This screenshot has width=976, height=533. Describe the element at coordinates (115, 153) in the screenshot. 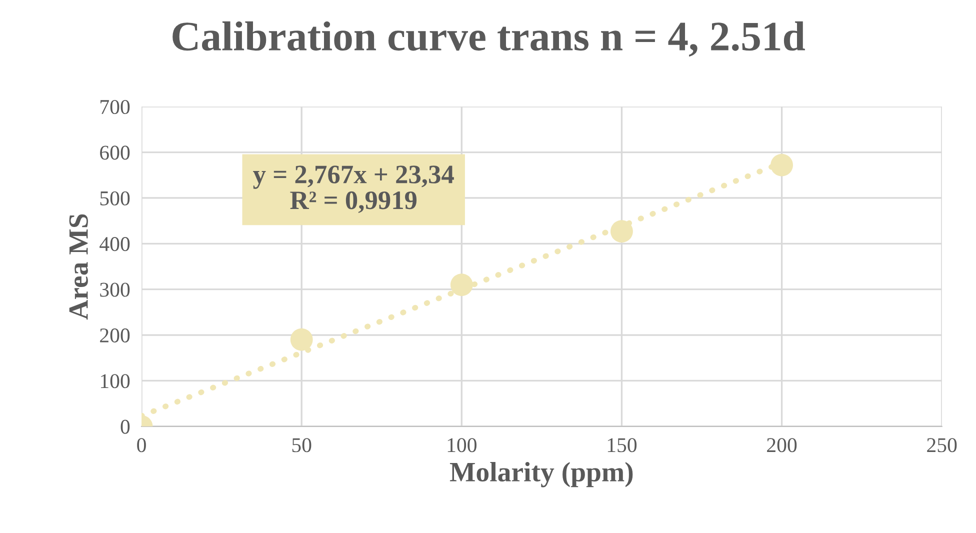

I see `y-tick-label: 600` at that location.